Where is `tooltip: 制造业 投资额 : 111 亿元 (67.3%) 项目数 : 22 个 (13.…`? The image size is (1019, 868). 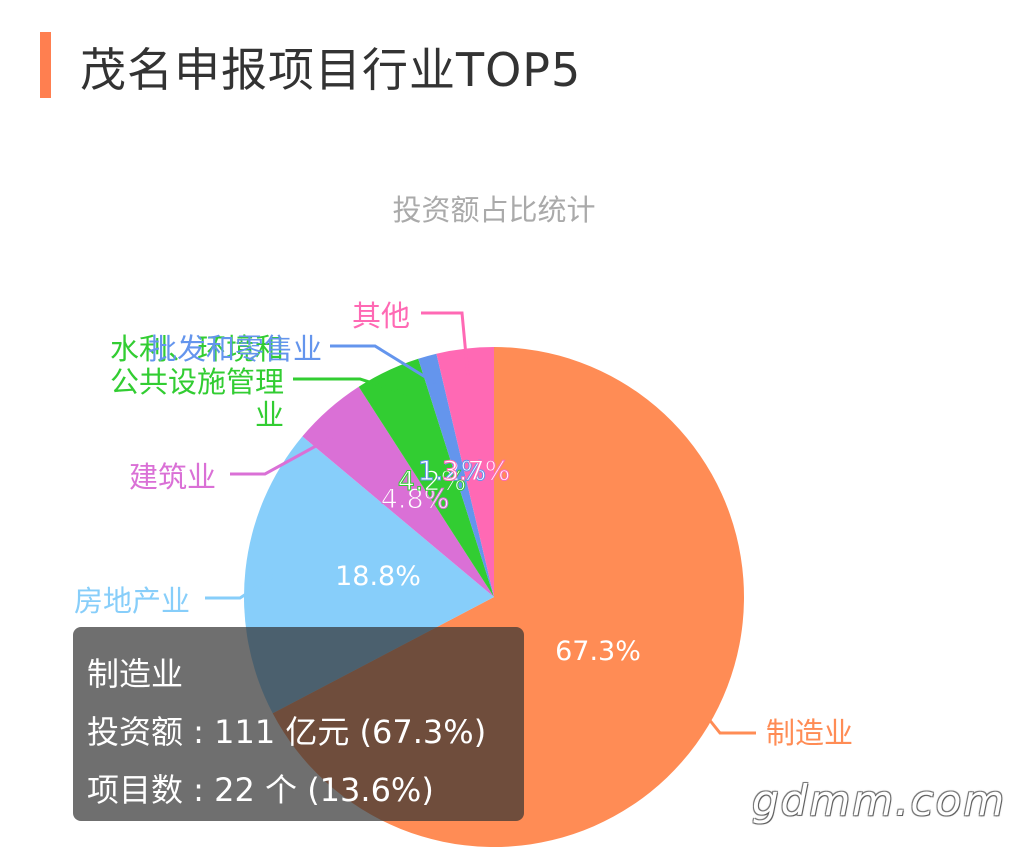
tooltip: 制造业 投资额 : 111 亿元 (67.3%) 项目数 : 22 个 (13.… is located at coordinates (298, 724).